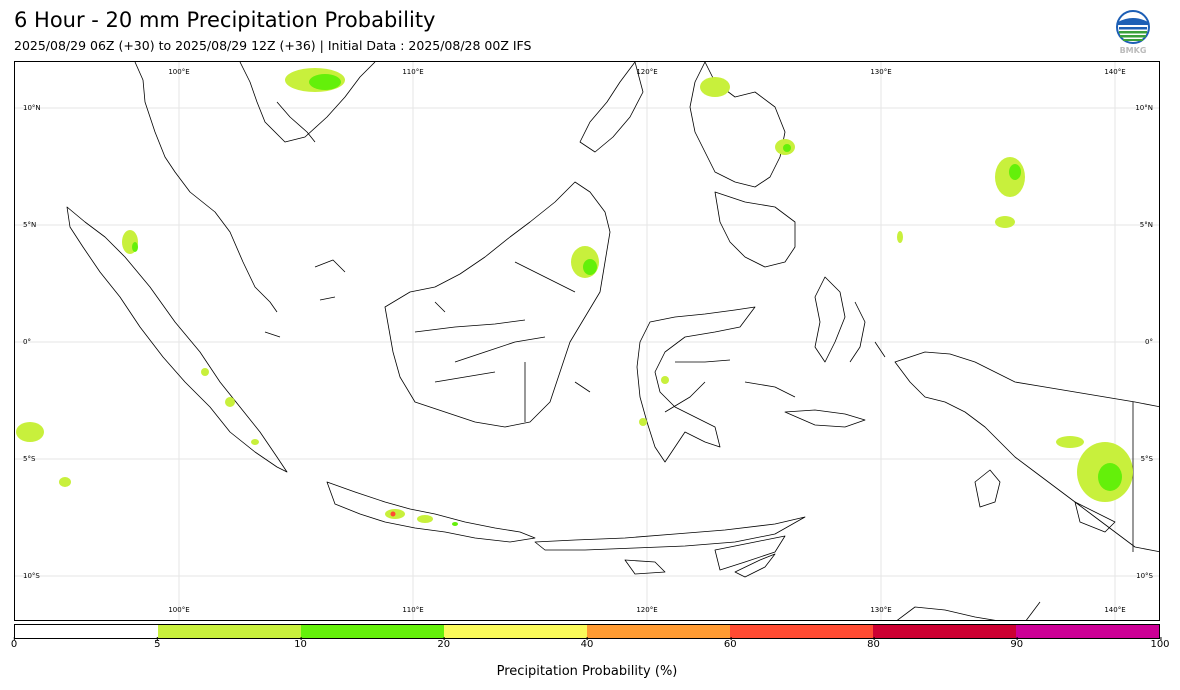 Image resolution: width=1180 pixels, height=690 pixels. I want to click on lat-label-10s-left: 10°S, so click(31, 576).